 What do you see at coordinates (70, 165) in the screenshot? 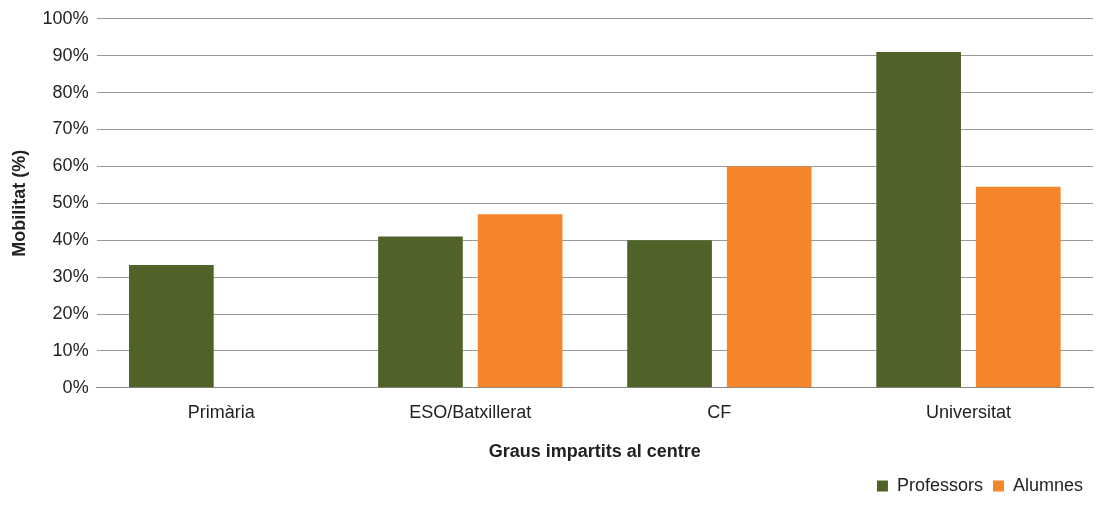
I see `y-tick-label: 60%` at bounding box center [70, 165].